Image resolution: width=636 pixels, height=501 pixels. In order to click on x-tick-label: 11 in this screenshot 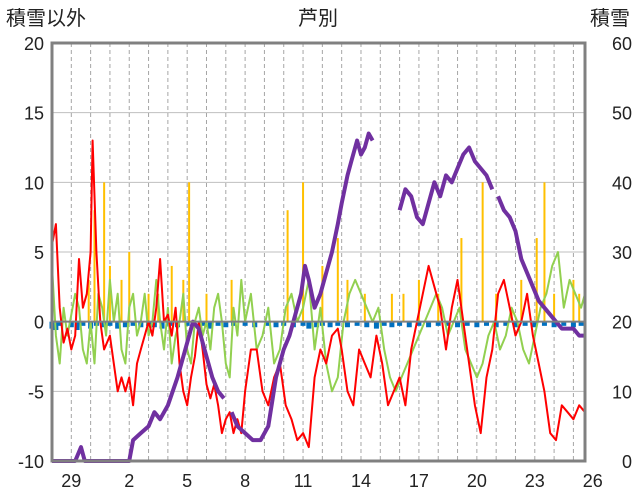, I will do `click(303, 481)`.